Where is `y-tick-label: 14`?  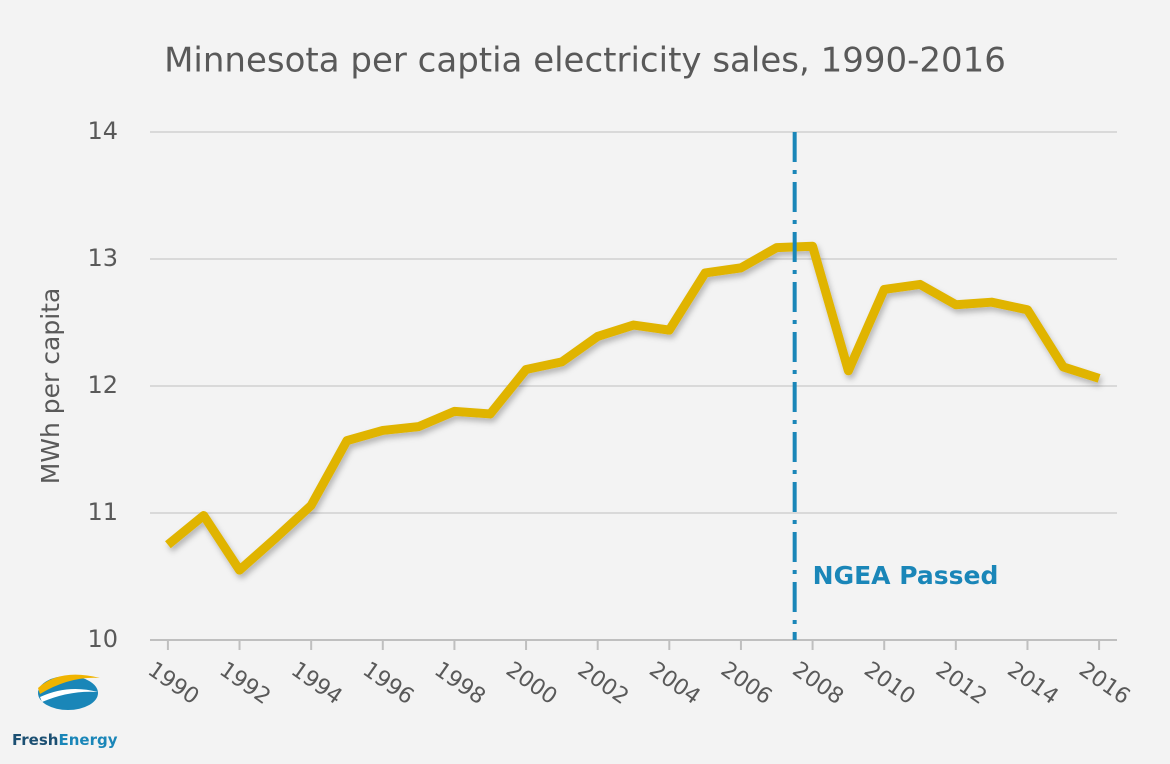 y-tick-label: 14 is located at coordinates (102, 131).